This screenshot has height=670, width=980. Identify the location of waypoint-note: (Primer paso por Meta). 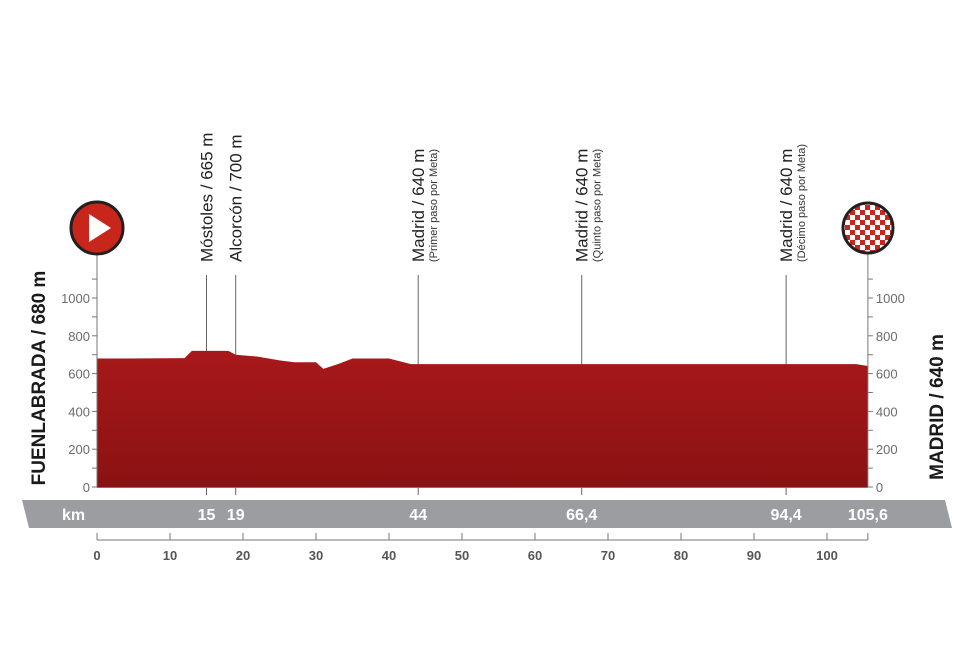
(434, 205).